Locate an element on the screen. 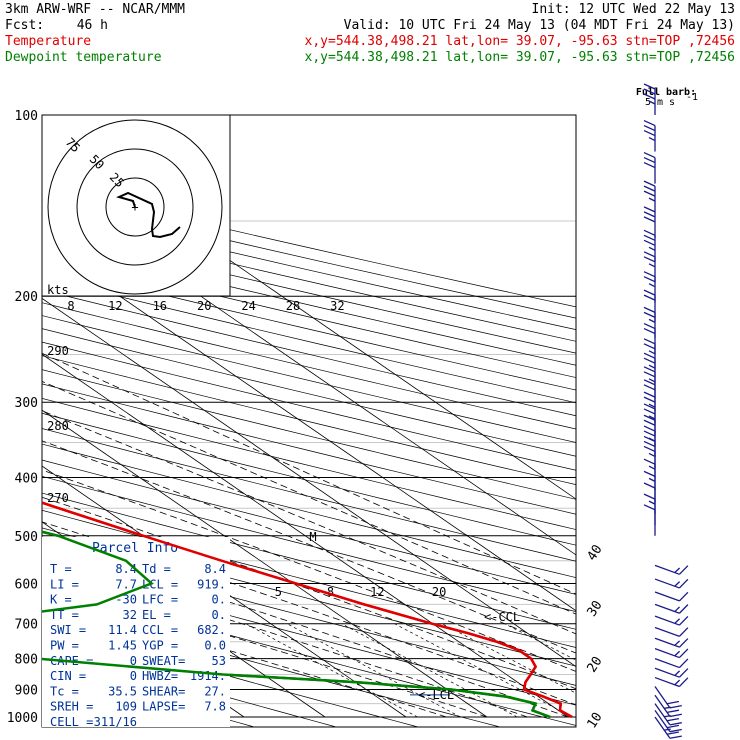 This screenshot has width=740, height=740. barb-key-title: Full barb: is located at coordinates (666, 92).